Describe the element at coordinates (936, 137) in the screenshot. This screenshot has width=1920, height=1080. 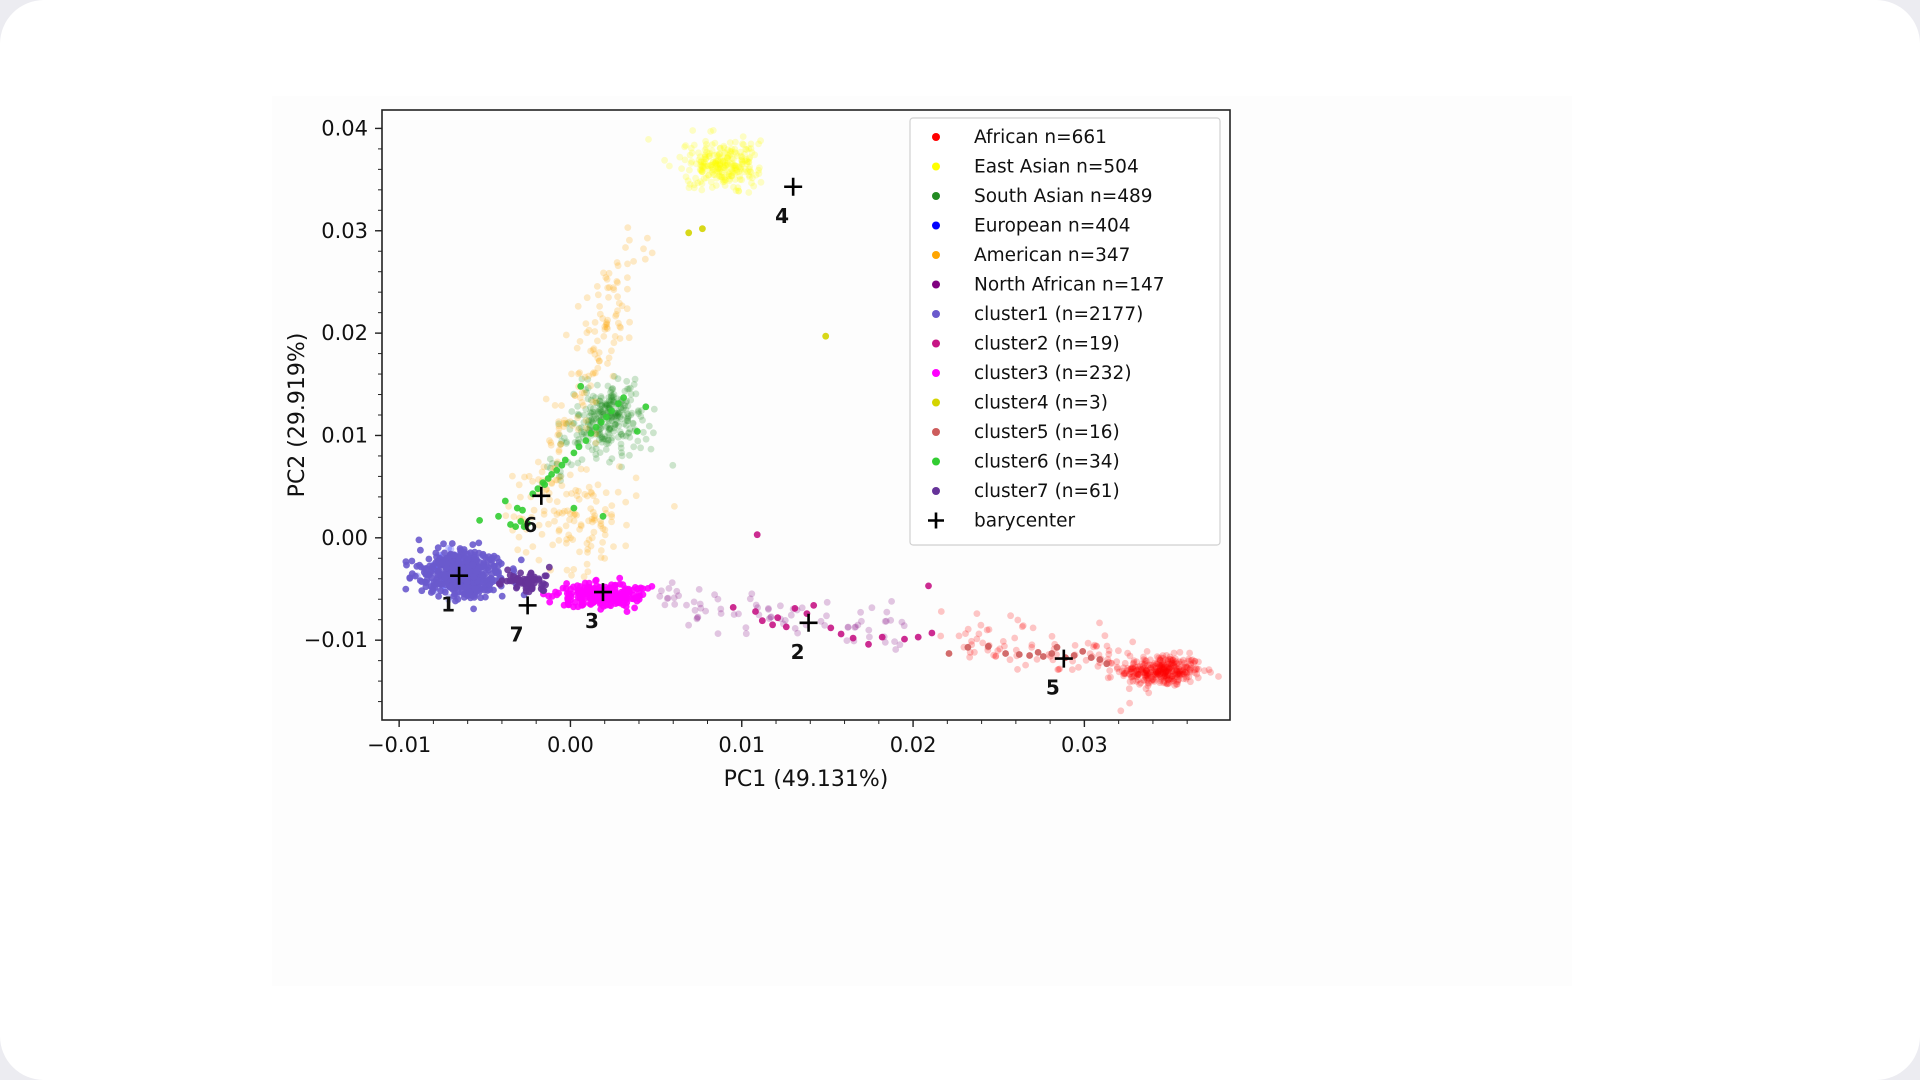
I see `legend-marker` at that location.